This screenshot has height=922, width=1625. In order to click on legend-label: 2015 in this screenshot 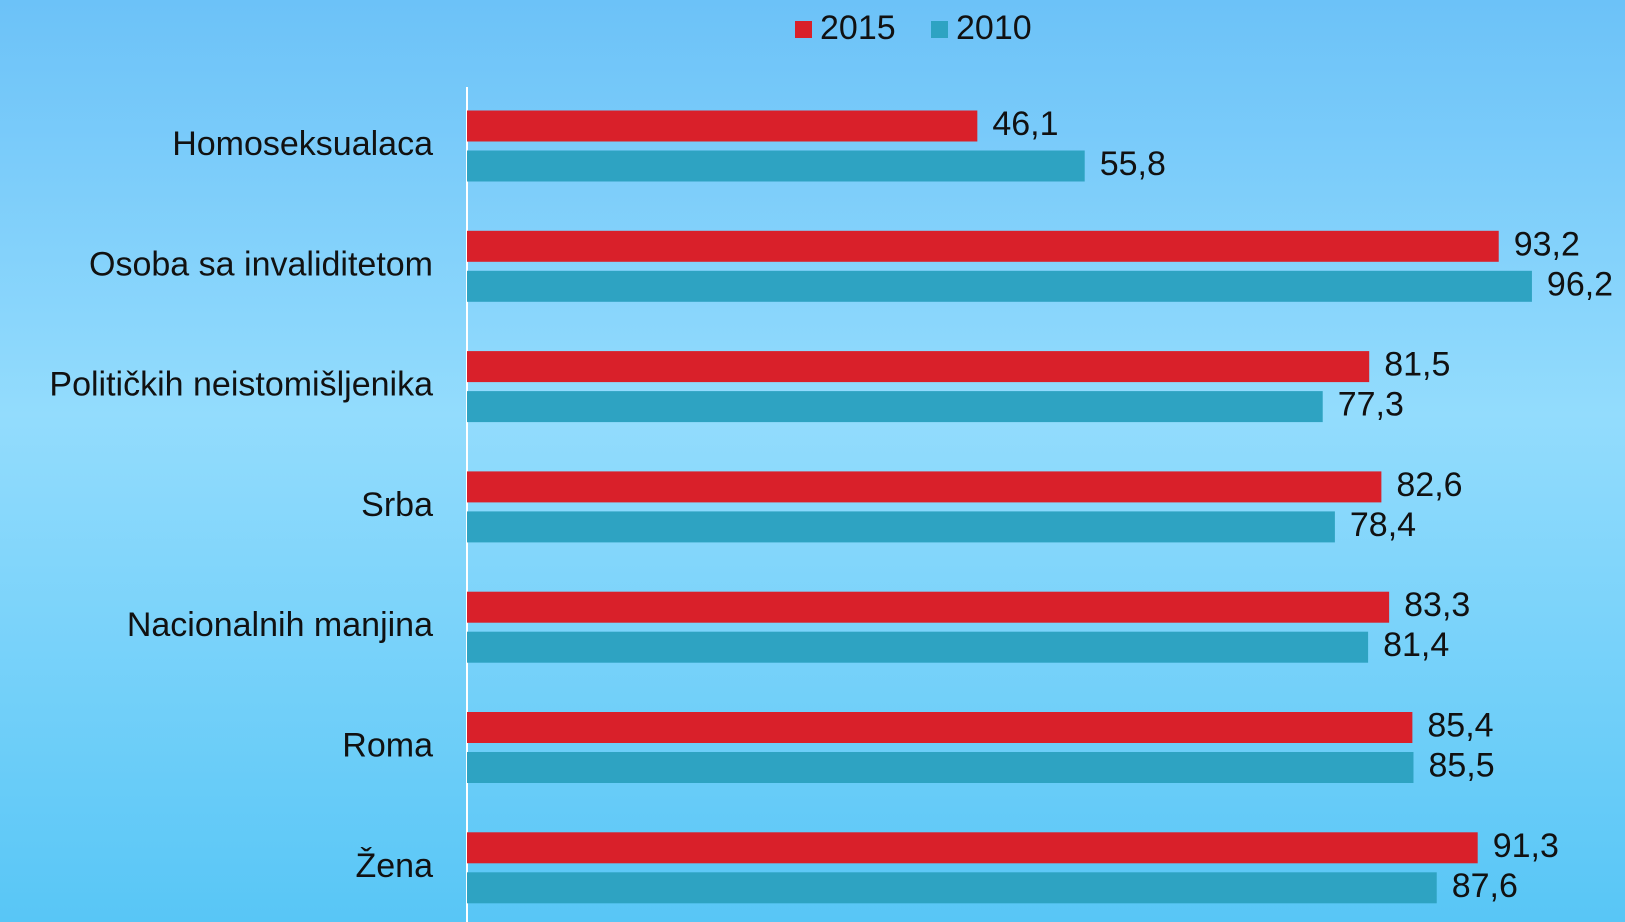, I will do `click(858, 28)`.